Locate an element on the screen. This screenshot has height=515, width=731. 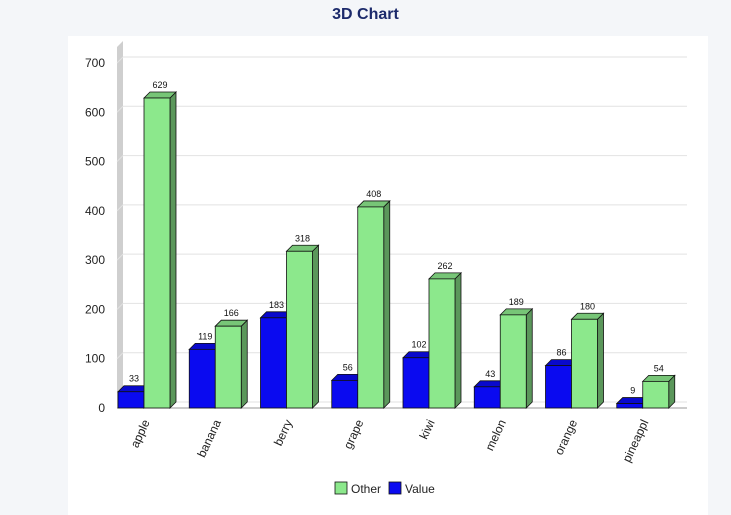
x-tick-label: orange is located at coordinates (566, 437).